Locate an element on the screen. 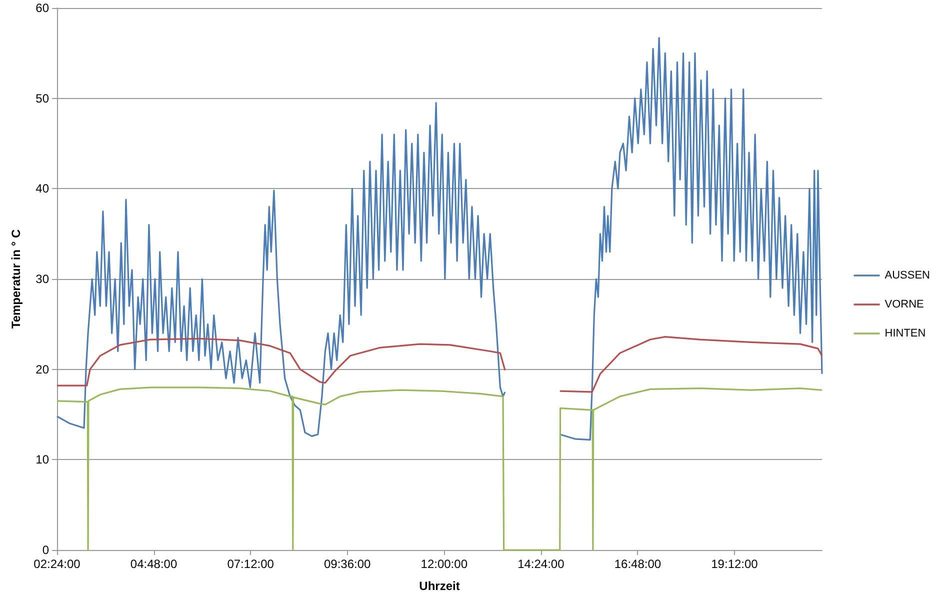 This screenshot has width=947, height=609. x-tick-label: 14:24:00 is located at coordinates (541, 564).